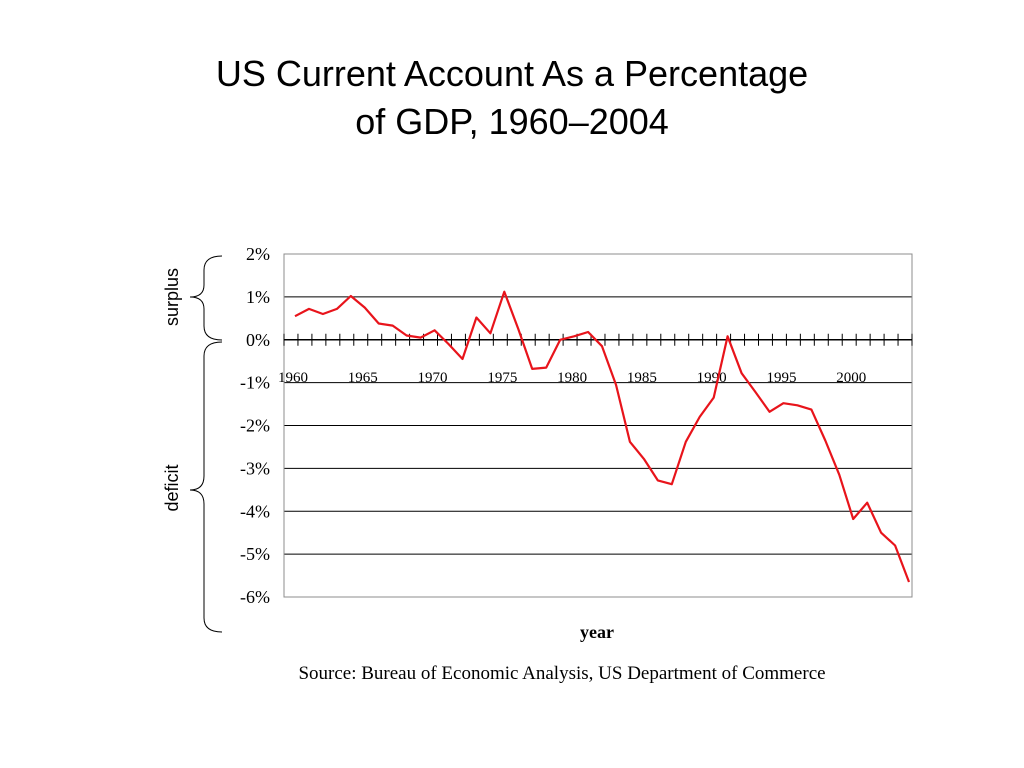 The image size is (1024, 768). I want to click on y-tick-label: -5%, so click(255, 554).